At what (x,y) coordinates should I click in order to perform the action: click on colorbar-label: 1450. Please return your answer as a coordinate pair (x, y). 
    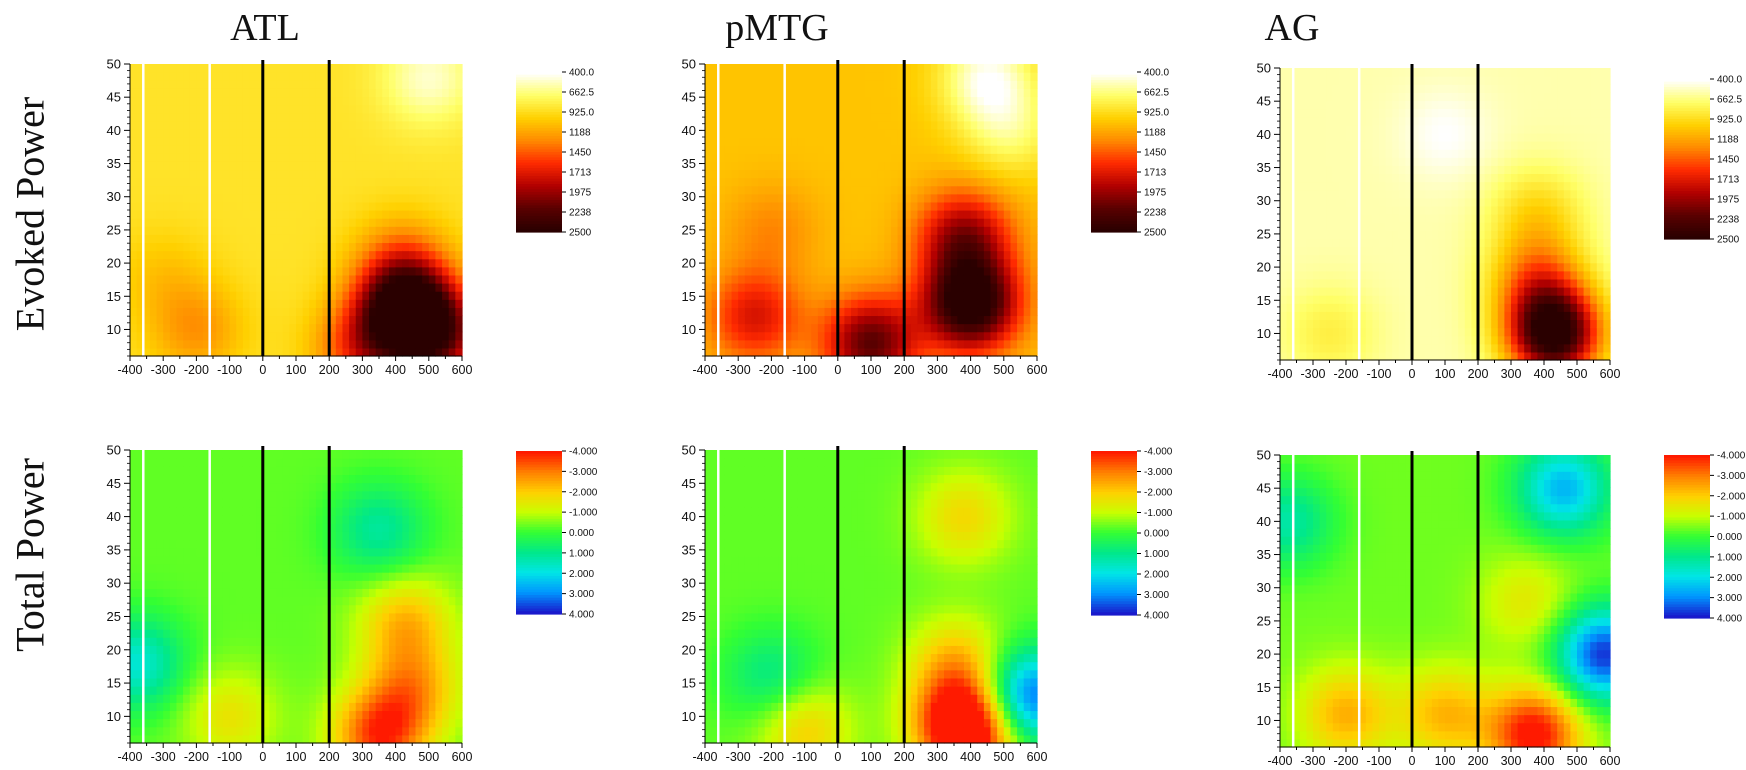
    Looking at the image, I should click on (1155, 153).